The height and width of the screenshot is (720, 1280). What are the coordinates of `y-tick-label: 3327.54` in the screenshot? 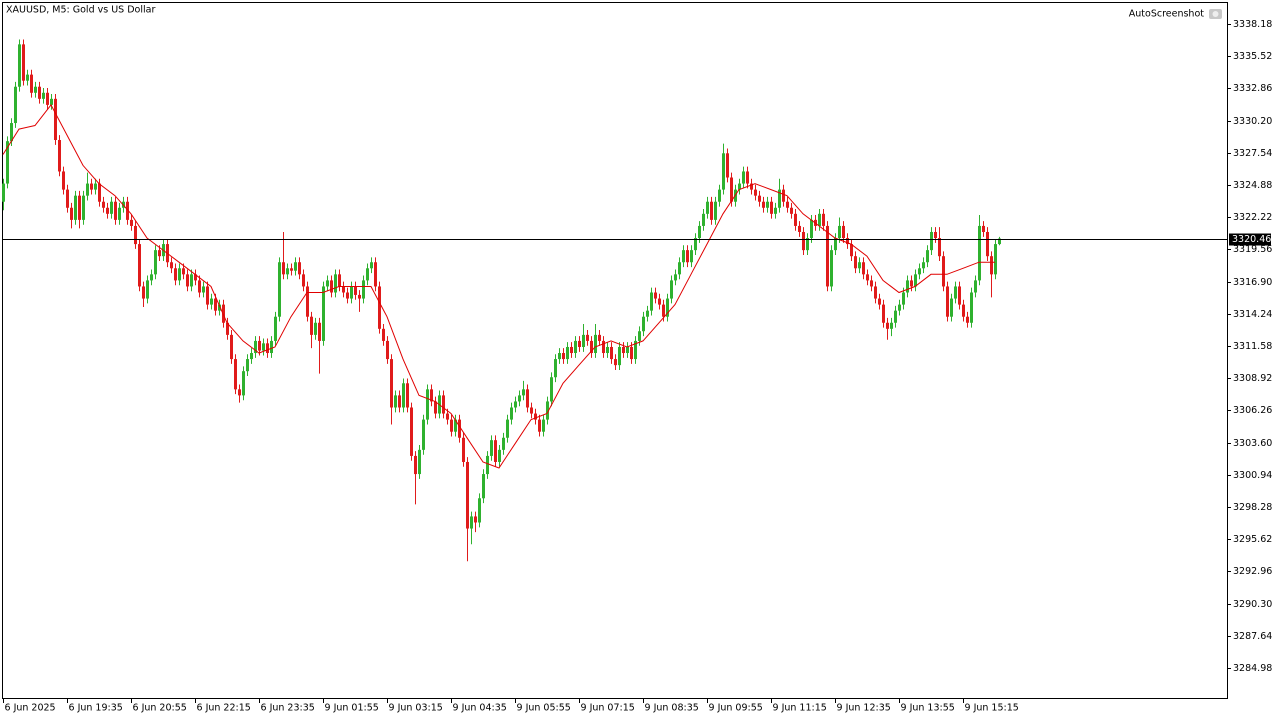 It's located at (1252, 153).